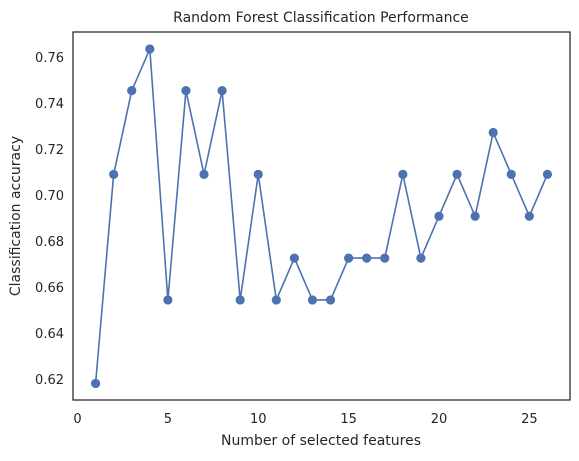 The image size is (579, 461). What do you see at coordinates (49, 334) in the screenshot?
I see `y-tick-label: 0.64` at bounding box center [49, 334].